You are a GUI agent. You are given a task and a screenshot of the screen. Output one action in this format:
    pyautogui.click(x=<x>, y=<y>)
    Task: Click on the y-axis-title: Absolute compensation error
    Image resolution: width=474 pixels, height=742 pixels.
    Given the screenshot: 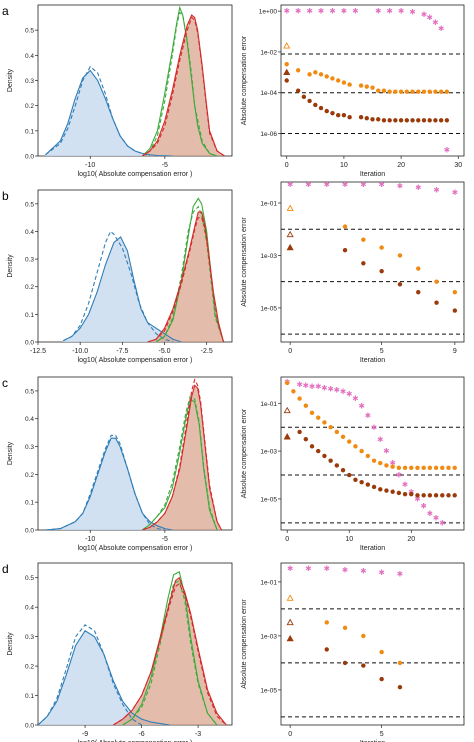 What is the action you would take?
    pyautogui.click(x=244, y=80)
    